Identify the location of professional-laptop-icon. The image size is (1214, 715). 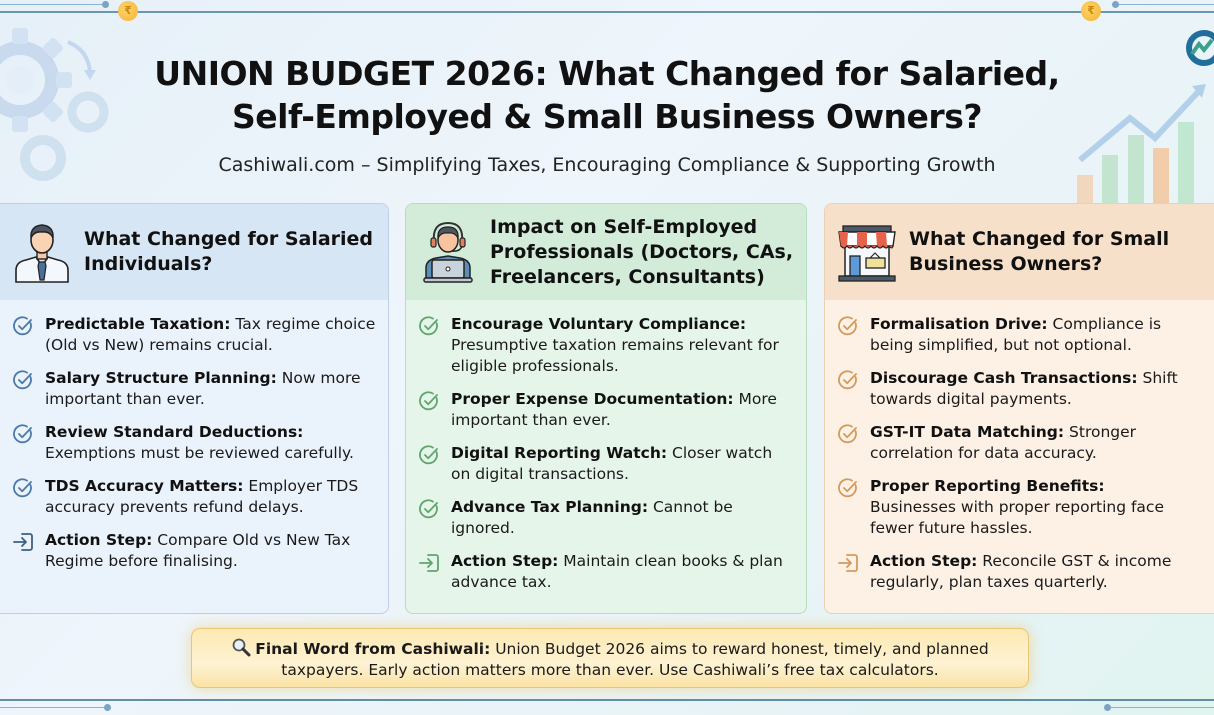
(448, 252).